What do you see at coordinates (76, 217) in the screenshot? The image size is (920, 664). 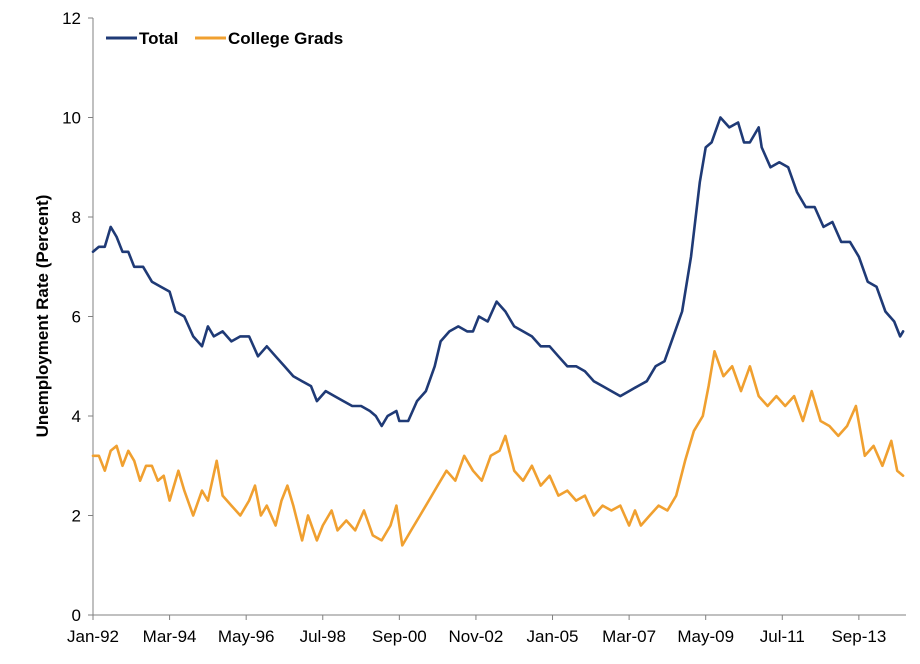 I see `y-tick-label: 8` at bounding box center [76, 217].